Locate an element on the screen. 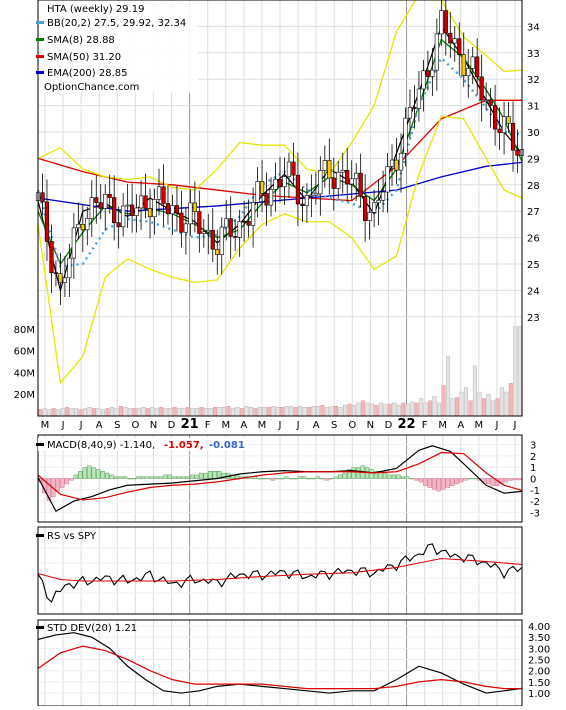 This screenshot has width=566, height=710. x-tick-label: O is located at coordinates (352, 425).